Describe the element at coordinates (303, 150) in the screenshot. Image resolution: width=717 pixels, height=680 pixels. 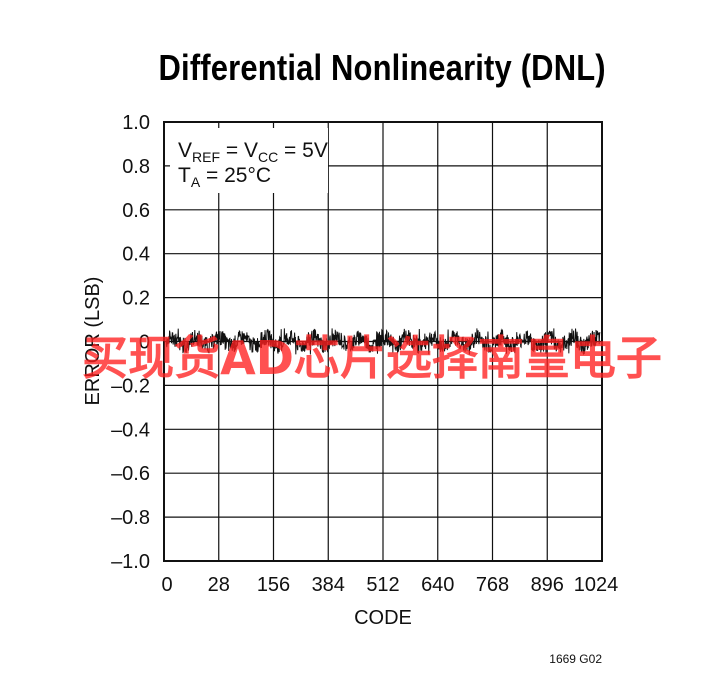
I see `annotation-vcc-value: = 5V` at that location.